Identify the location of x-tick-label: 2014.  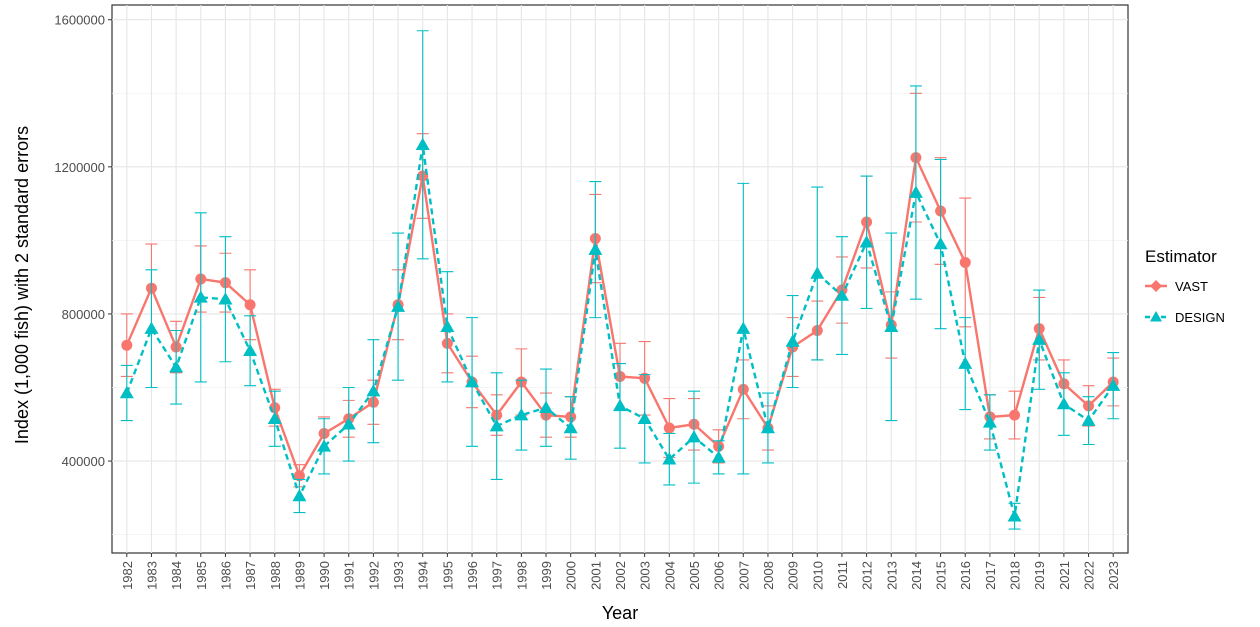
(916, 575).